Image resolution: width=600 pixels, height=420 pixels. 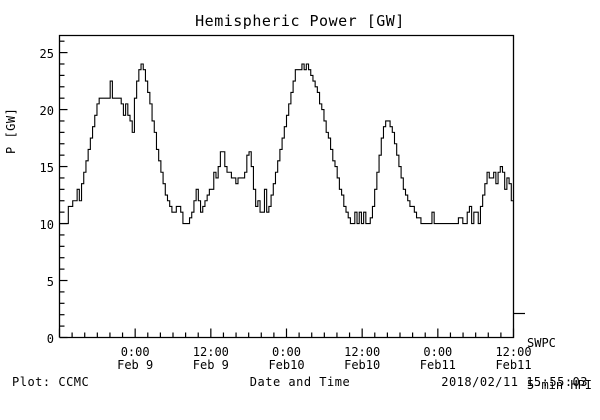 What do you see at coordinates (40, 200) in the screenshot?
I see `y-axis-tick-labels: 0 5 10 15 20 25` at bounding box center [40, 200].